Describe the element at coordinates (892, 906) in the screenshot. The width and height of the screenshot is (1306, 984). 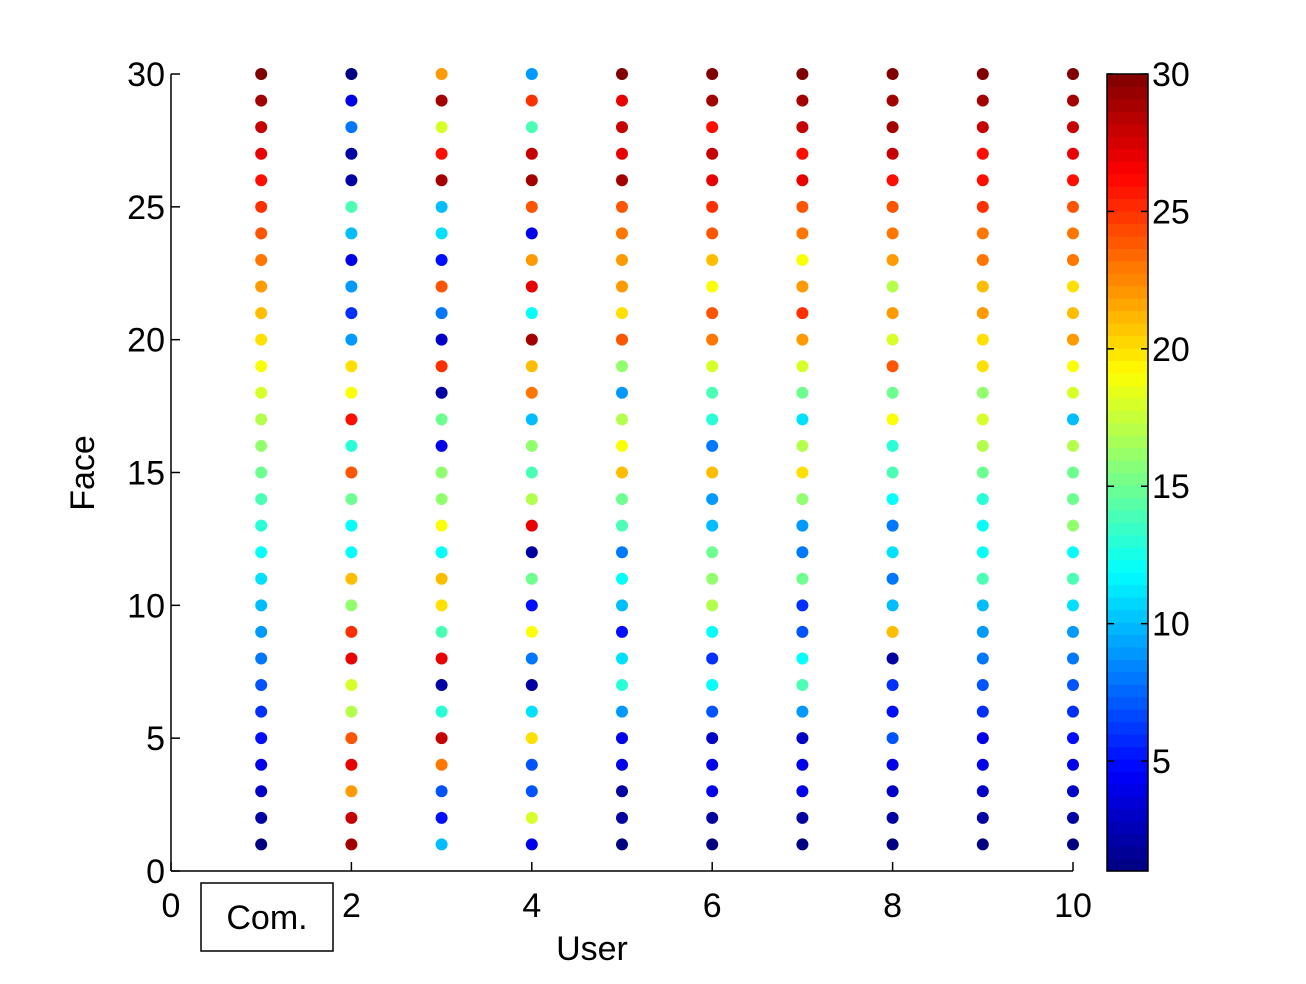
I see `x-tick-label: 8` at that location.